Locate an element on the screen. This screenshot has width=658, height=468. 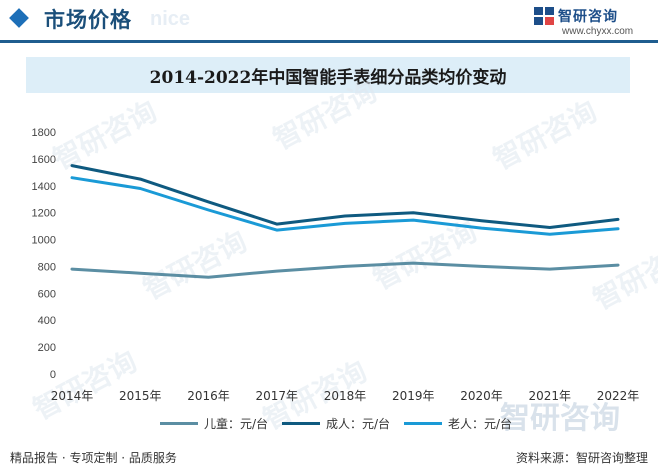
section-title: 市场价格 is located at coordinates (88, 20).